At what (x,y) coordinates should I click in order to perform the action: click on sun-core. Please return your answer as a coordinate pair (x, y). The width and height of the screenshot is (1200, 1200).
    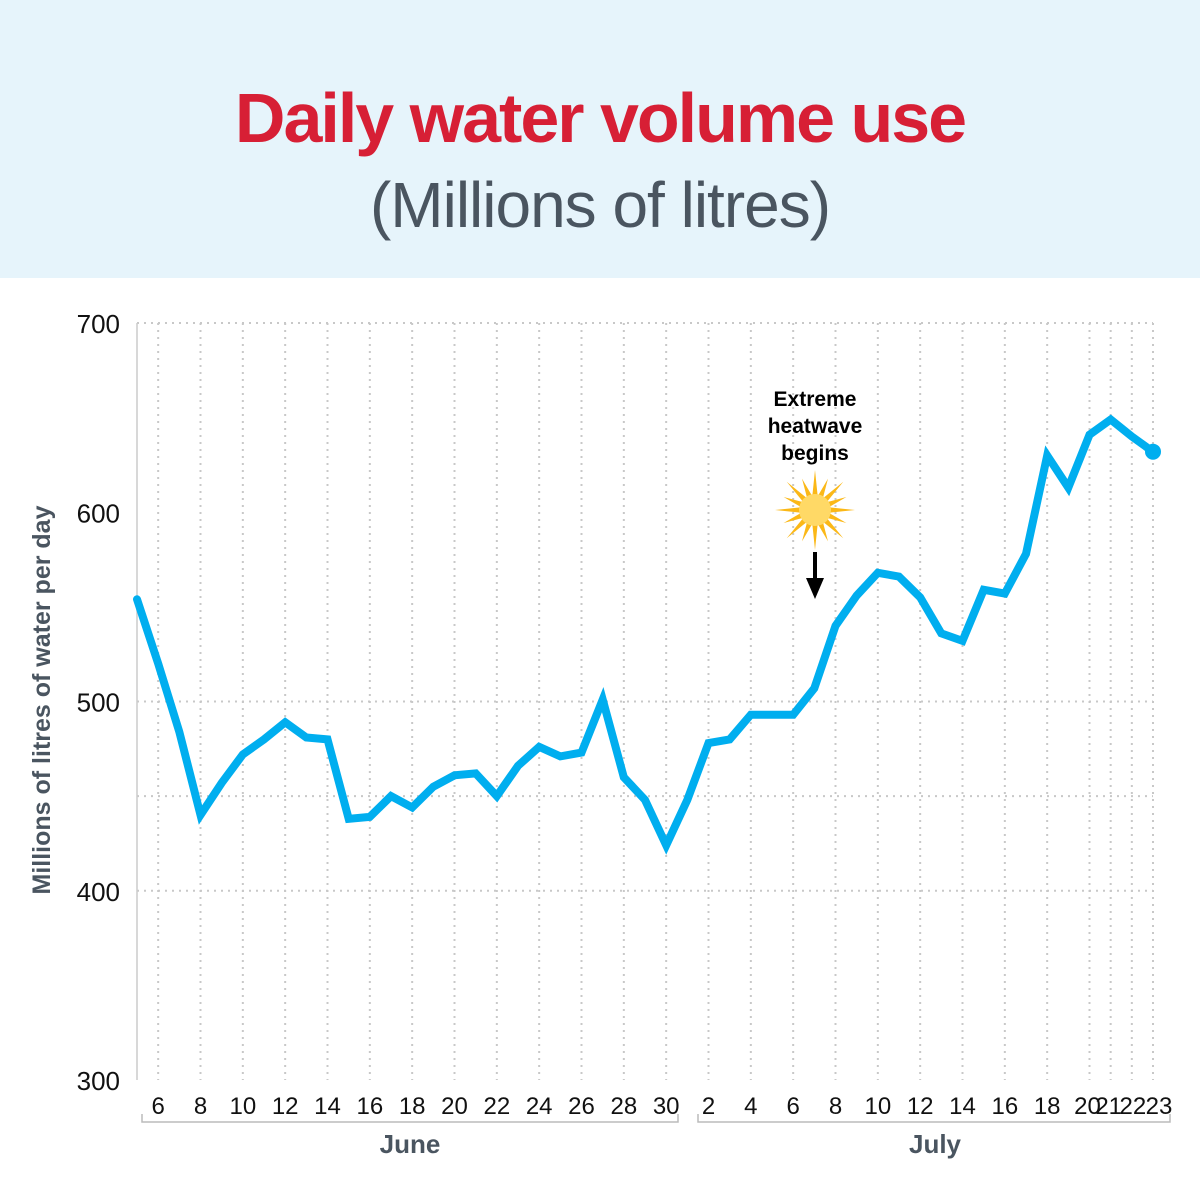
    Looking at the image, I should click on (815, 510).